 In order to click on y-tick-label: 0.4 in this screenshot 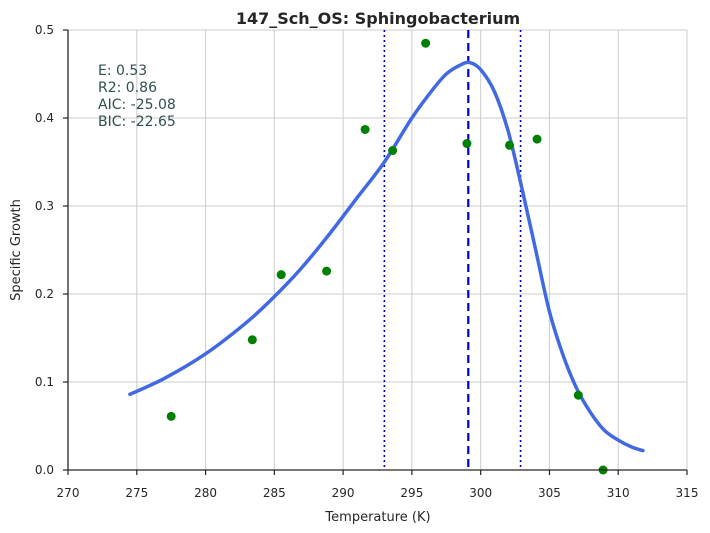, I will do `click(44, 118)`.